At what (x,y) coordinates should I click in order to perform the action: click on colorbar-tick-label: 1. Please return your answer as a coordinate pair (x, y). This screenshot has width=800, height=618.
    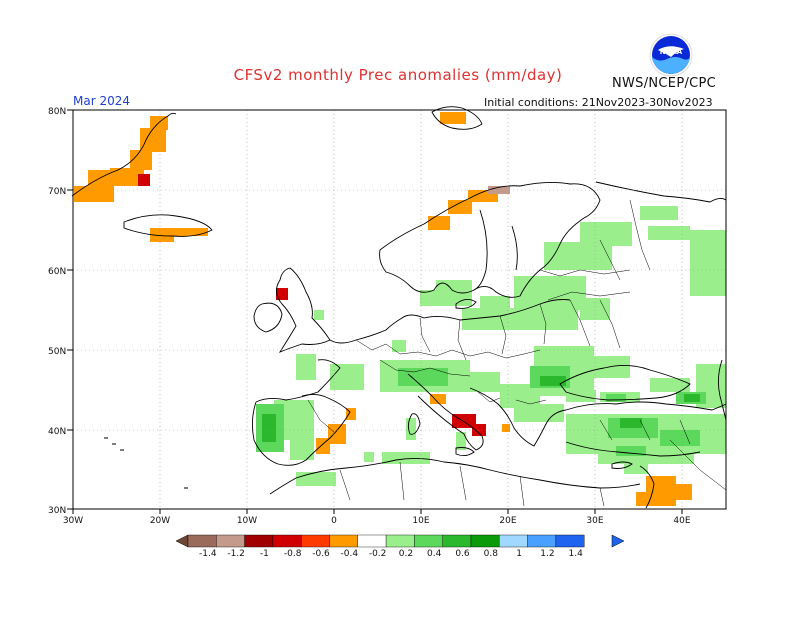
    Looking at the image, I should click on (519, 554).